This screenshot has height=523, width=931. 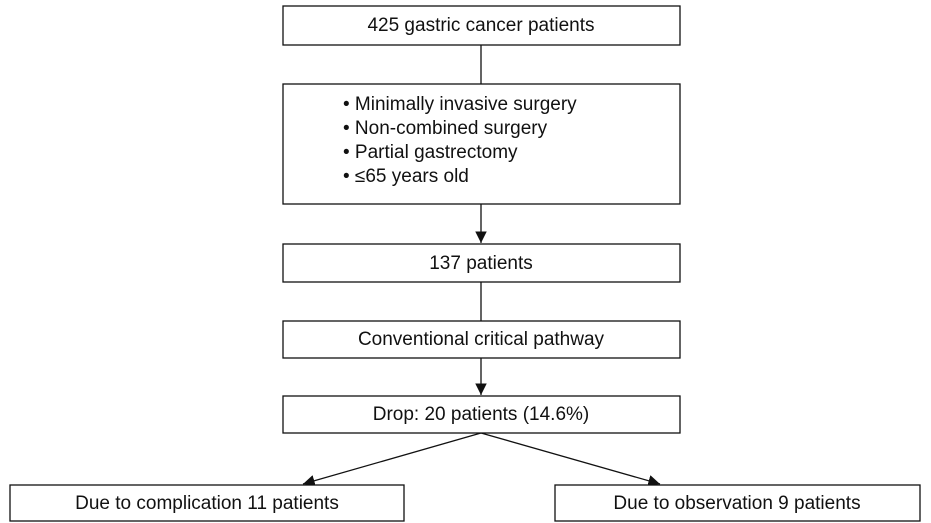 I want to click on criteria-item: • Non-combined surgery, so click(x=445, y=128).